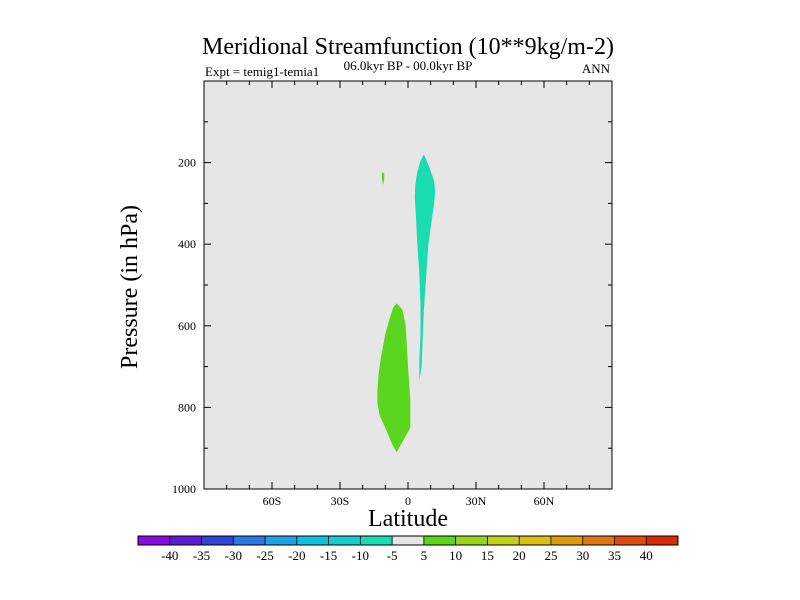  I want to click on x-tick-label: 60N, so click(544, 501).